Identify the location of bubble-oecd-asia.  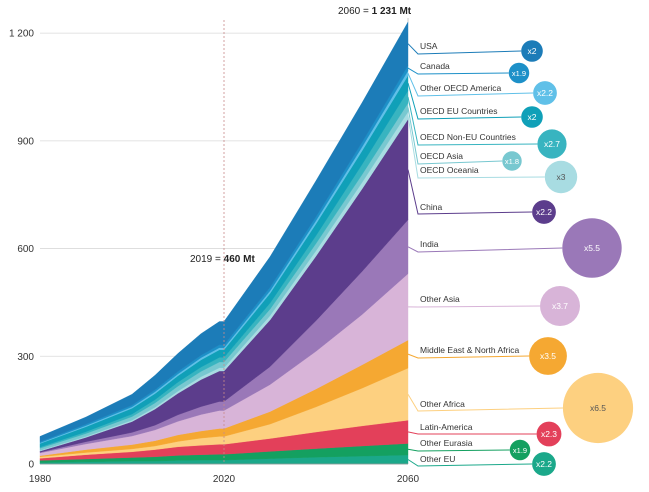
(512, 161).